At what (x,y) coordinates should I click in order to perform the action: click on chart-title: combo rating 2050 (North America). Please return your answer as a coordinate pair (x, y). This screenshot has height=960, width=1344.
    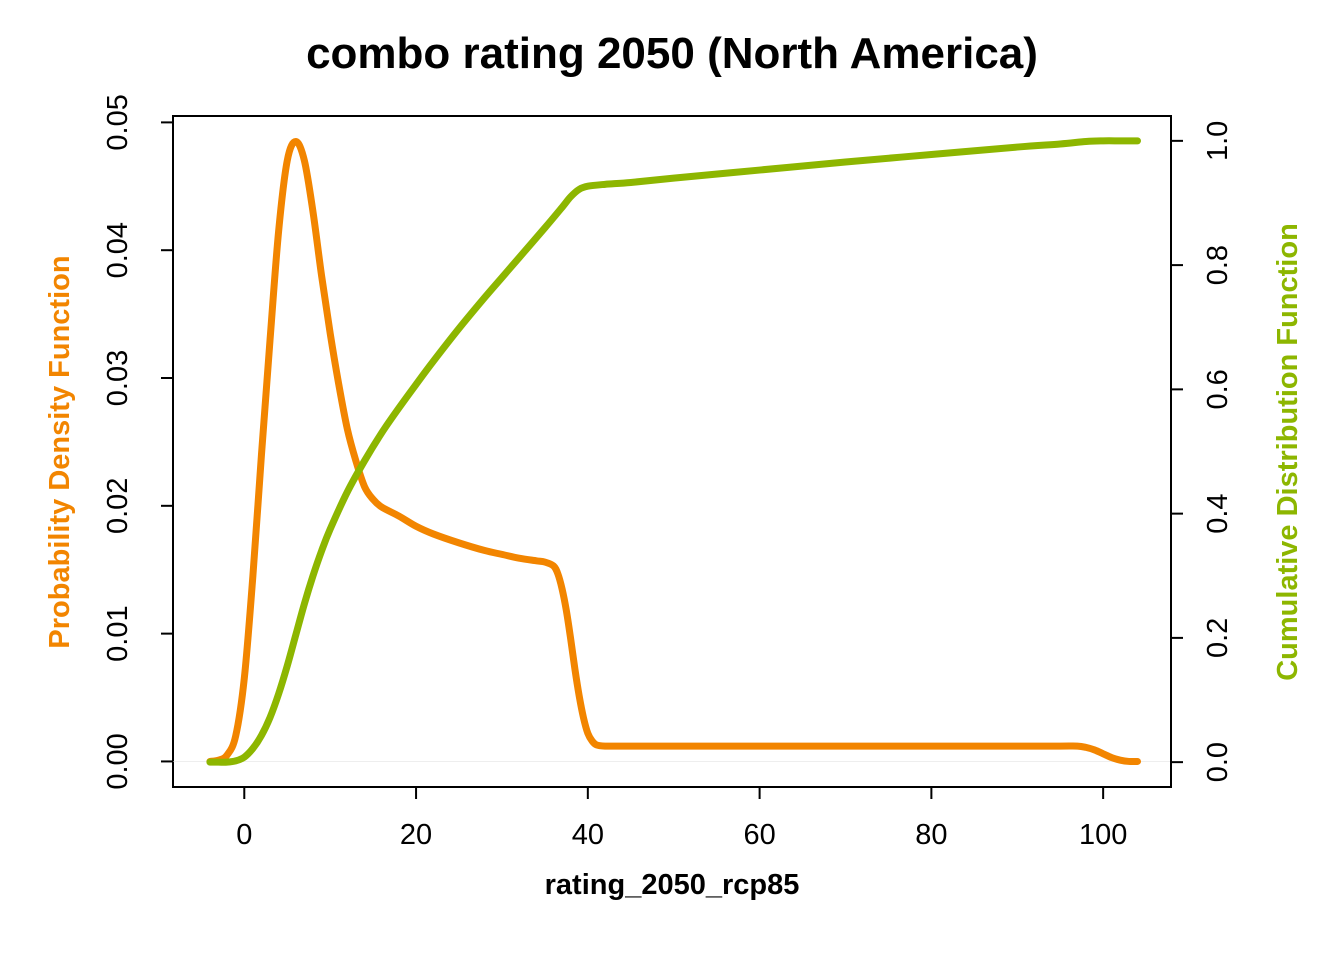
    Looking at the image, I should click on (672, 53).